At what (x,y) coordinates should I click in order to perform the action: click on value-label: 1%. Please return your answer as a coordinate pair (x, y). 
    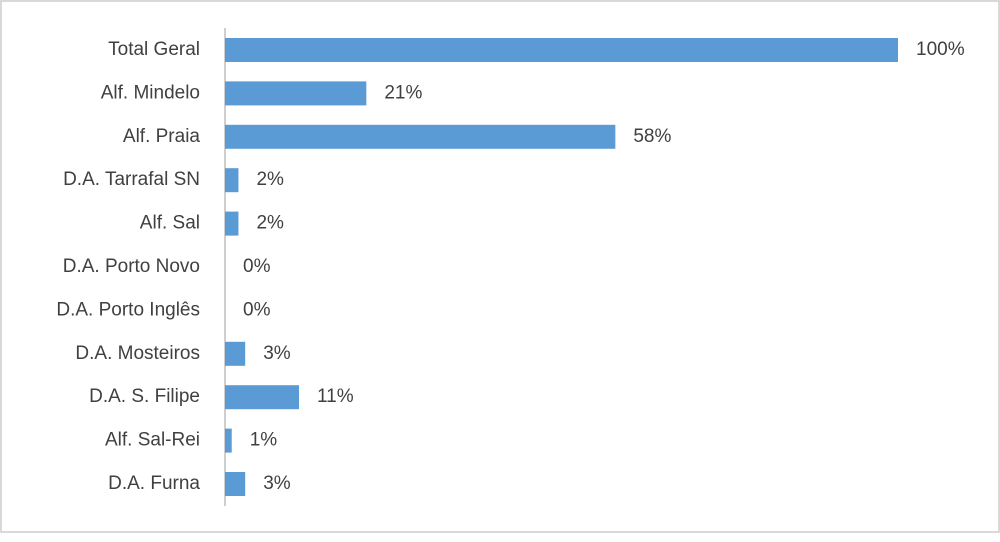
    Looking at the image, I should click on (264, 440).